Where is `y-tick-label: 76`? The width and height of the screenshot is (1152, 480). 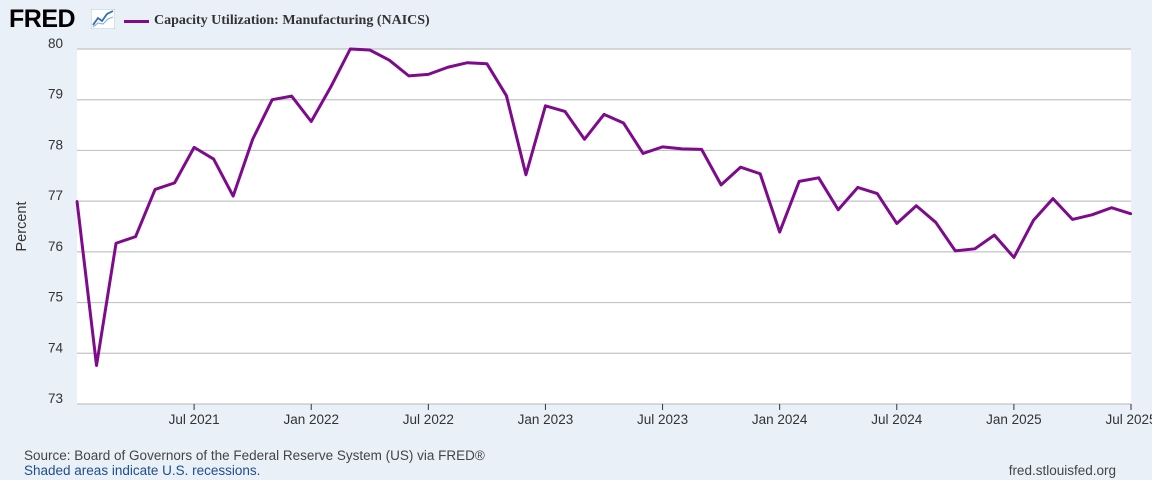
y-tick-label: 76 is located at coordinates (55, 246).